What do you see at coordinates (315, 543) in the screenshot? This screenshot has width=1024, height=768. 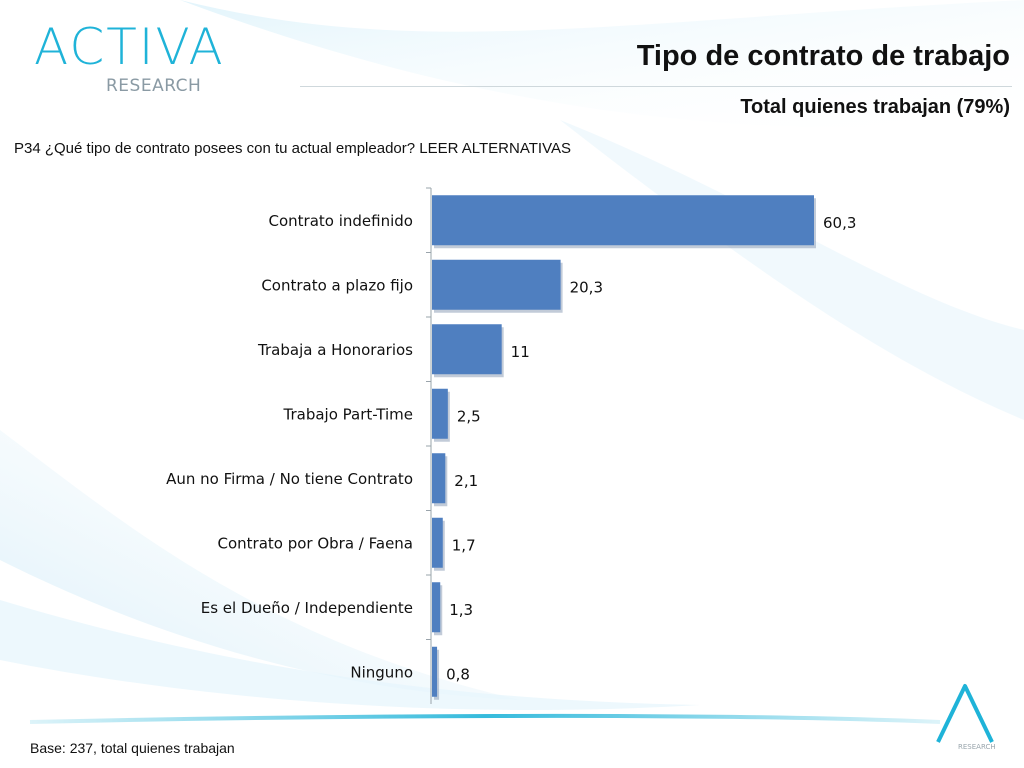 I see `category-label: Contrato por Obra / Faena` at bounding box center [315, 543].